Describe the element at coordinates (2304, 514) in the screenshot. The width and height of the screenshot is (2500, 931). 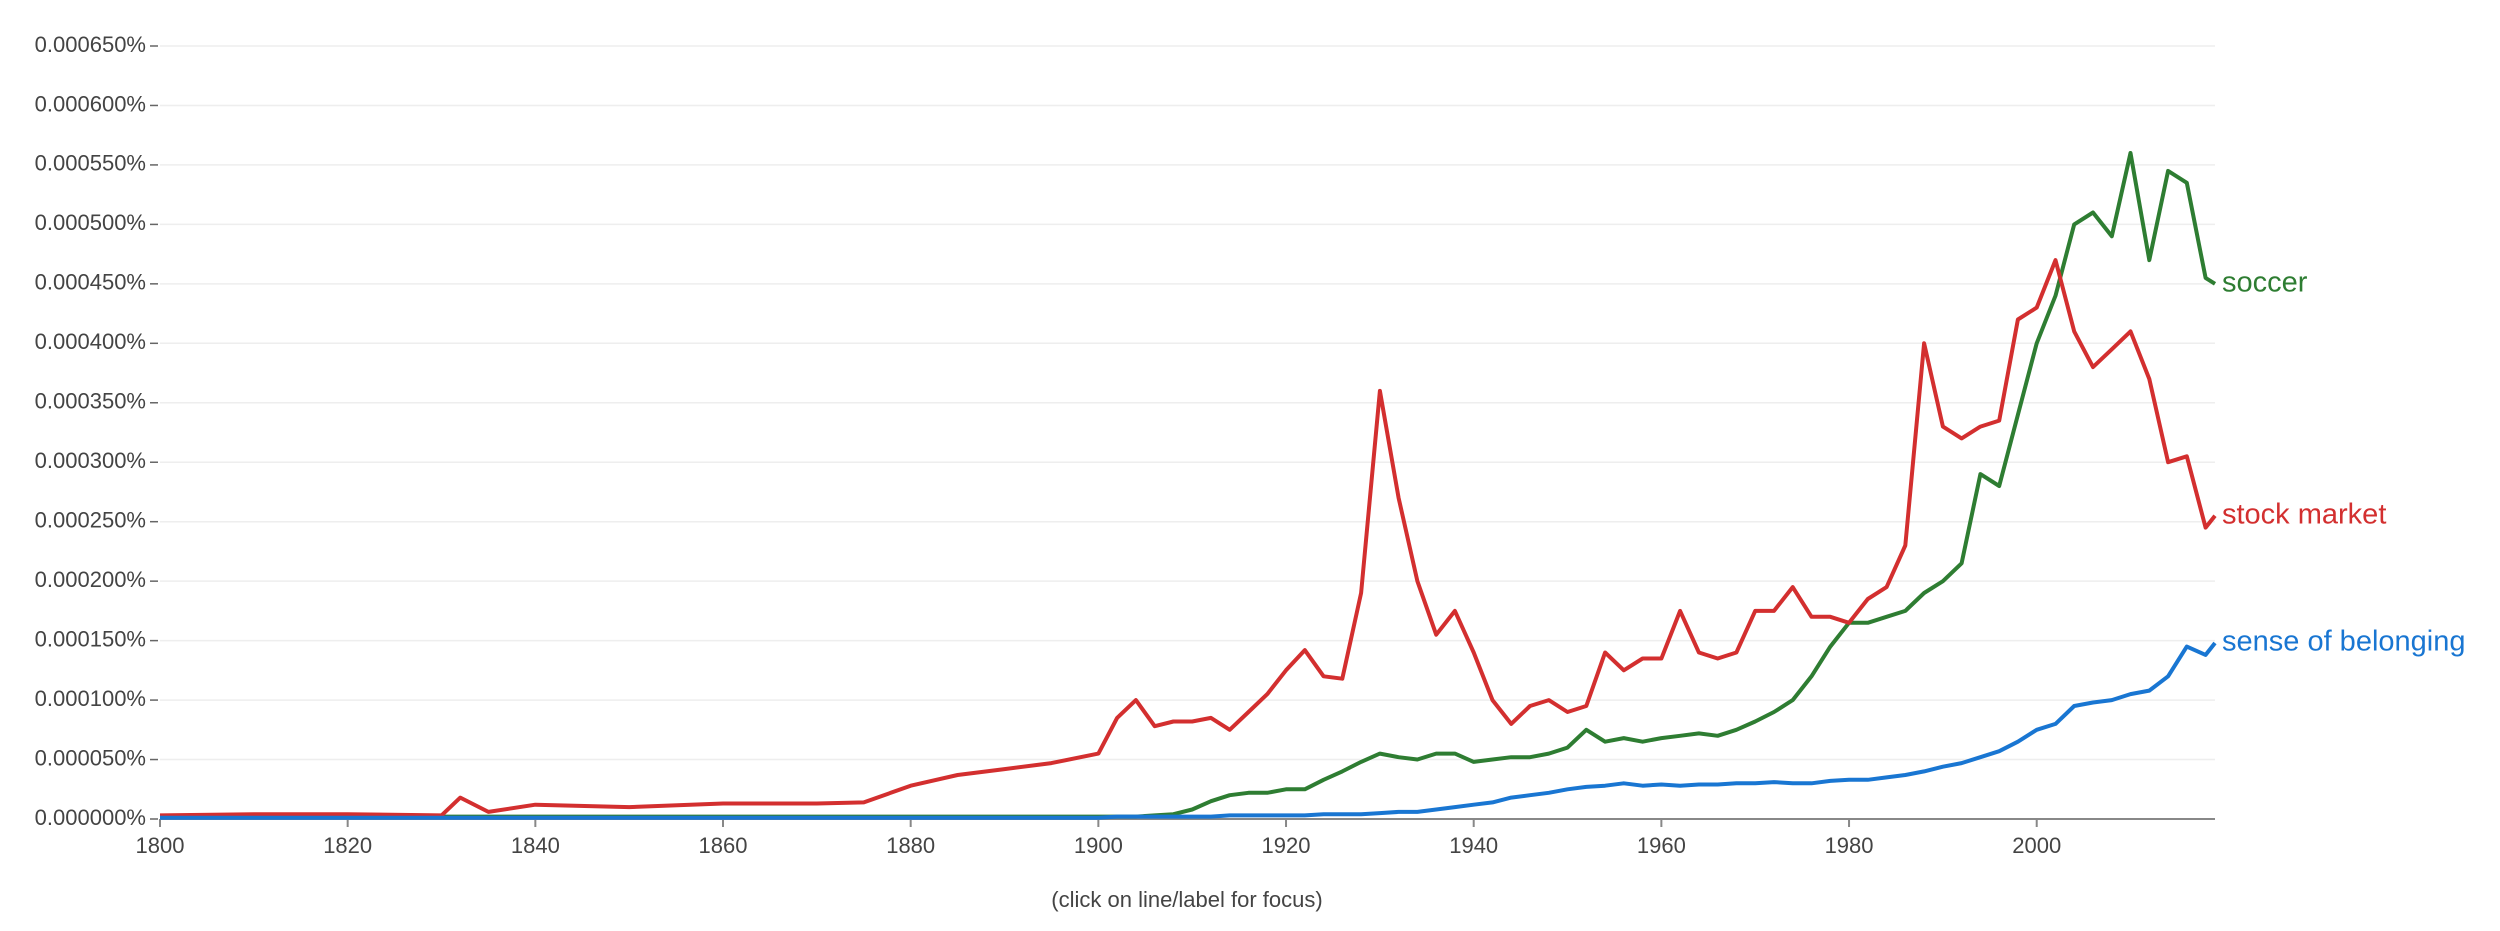
I see `legend-label: stock market` at that location.